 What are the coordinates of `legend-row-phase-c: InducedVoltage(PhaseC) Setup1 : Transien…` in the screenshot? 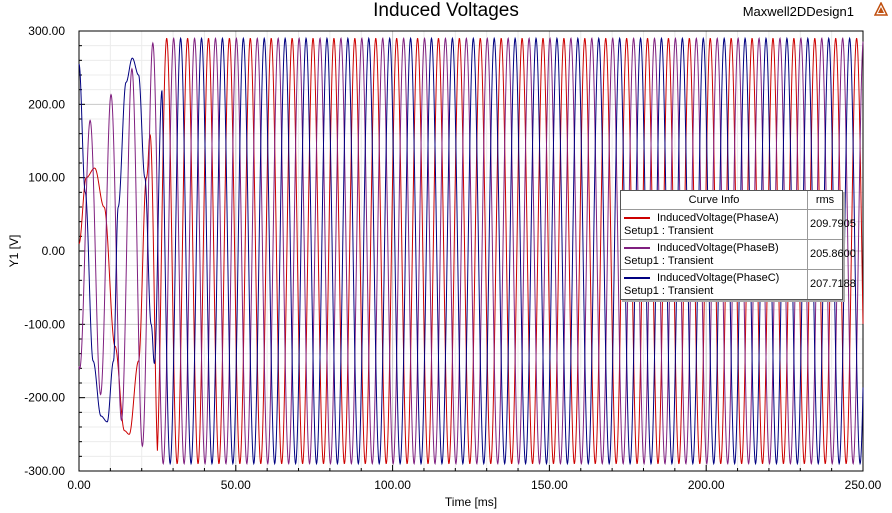 It's located at (738, 284).